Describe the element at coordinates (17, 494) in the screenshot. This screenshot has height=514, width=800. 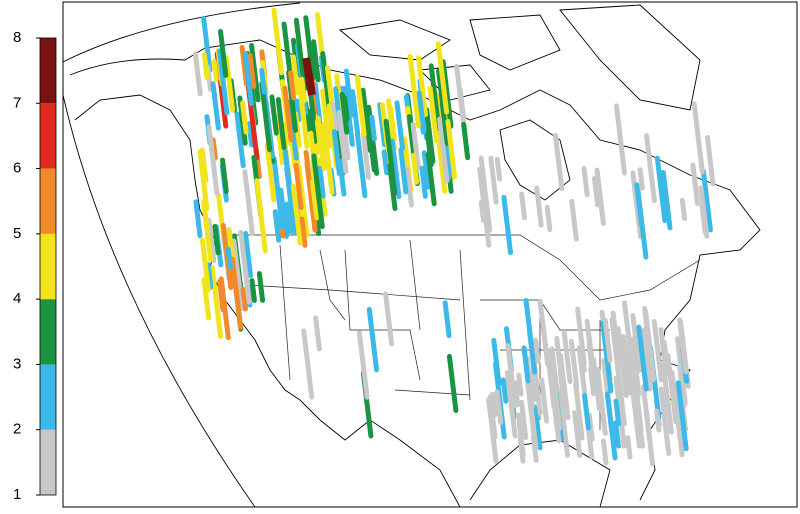
I see `scale-label: 1` at that location.